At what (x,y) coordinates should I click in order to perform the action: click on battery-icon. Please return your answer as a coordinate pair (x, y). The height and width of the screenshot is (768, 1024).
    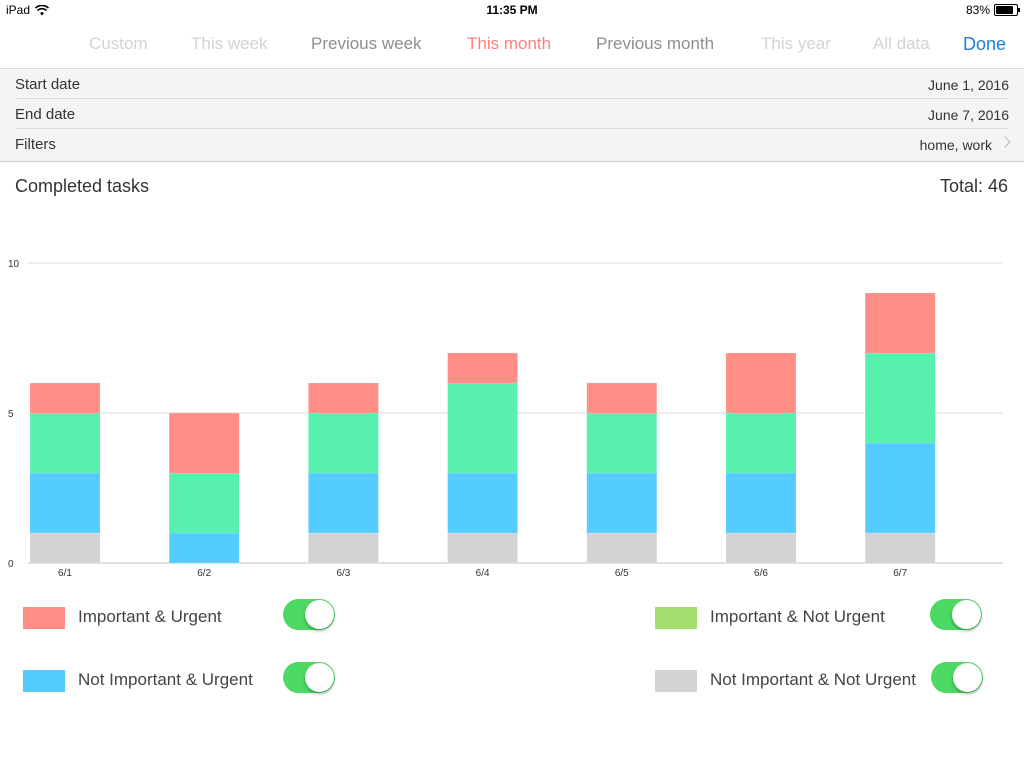
    Looking at the image, I should click on (1007, 10).